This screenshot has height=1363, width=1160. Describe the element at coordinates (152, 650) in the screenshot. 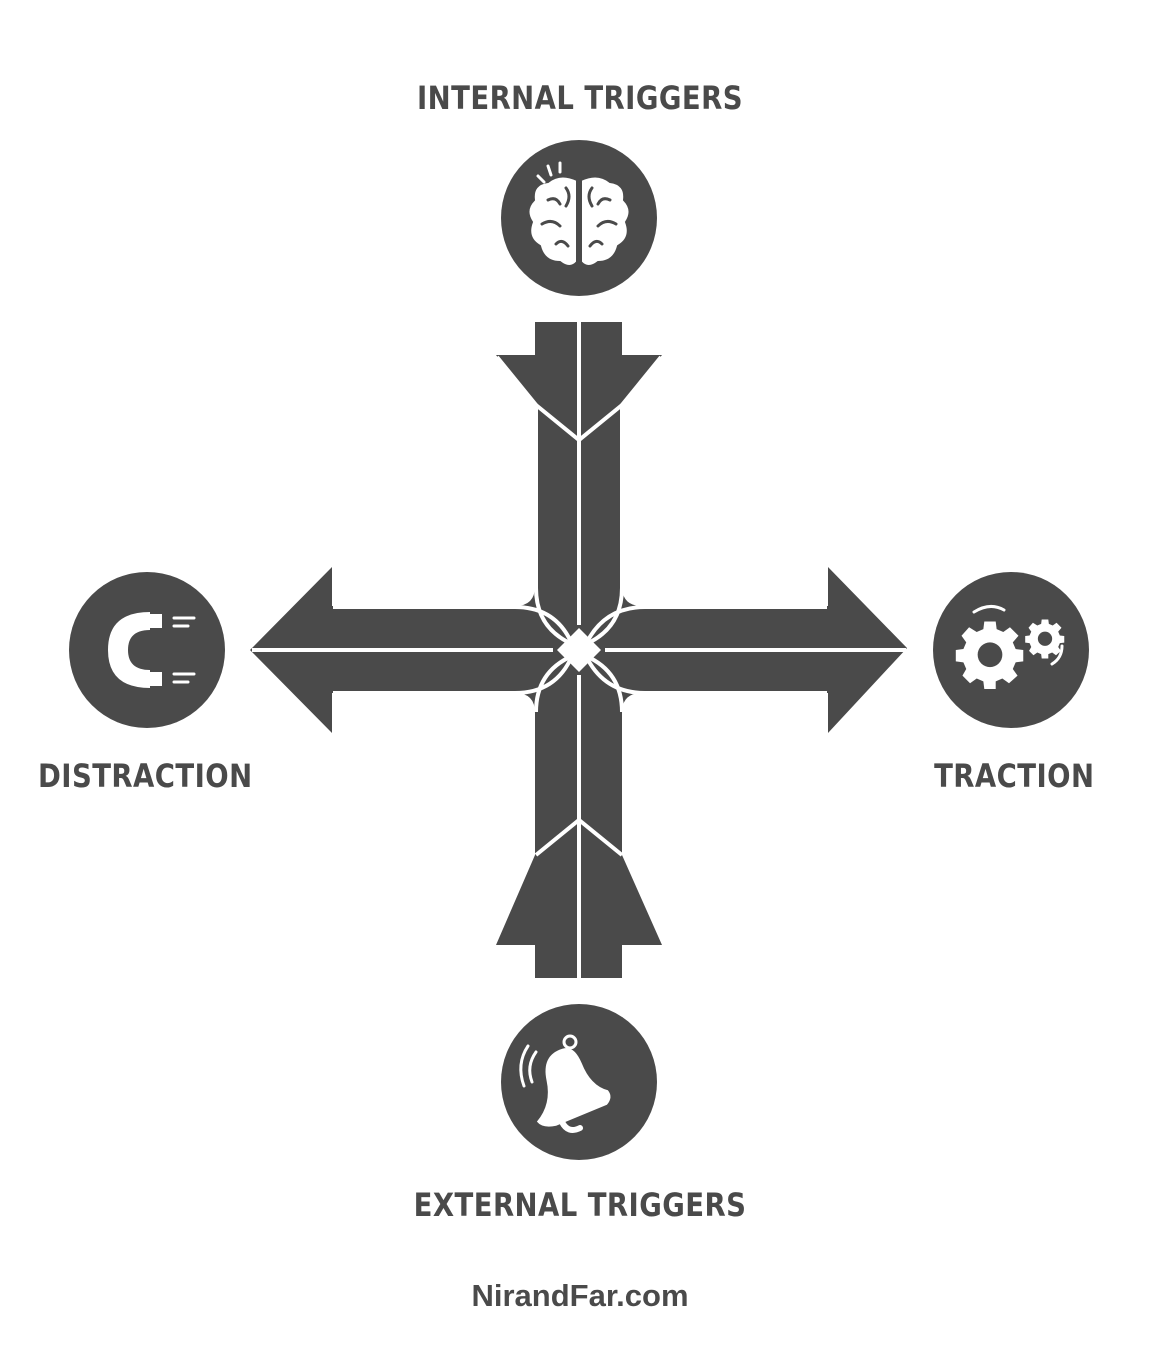

I see `magnet-icon` at that location.